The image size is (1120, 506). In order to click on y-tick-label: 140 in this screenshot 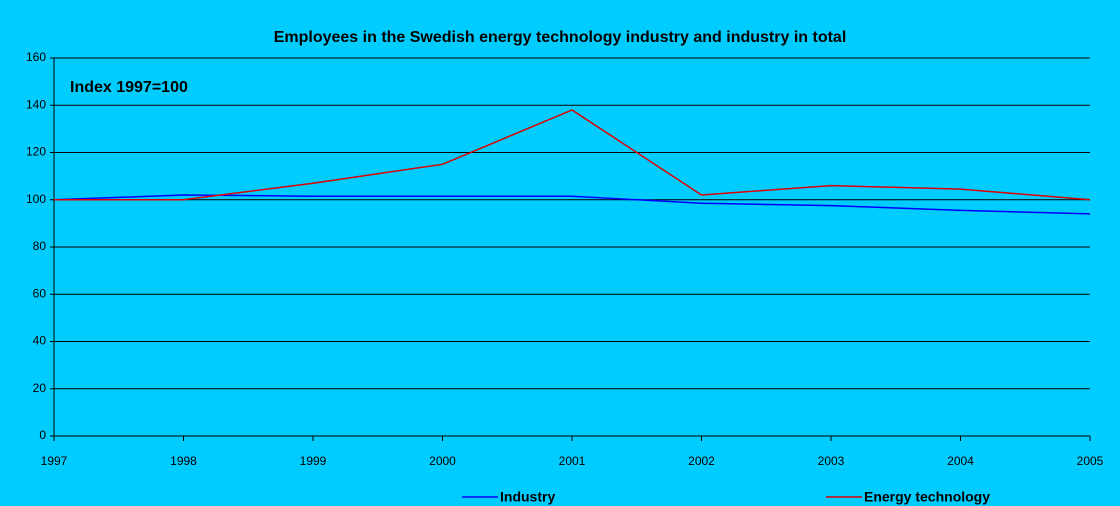, I will do `click(36, 104)`.